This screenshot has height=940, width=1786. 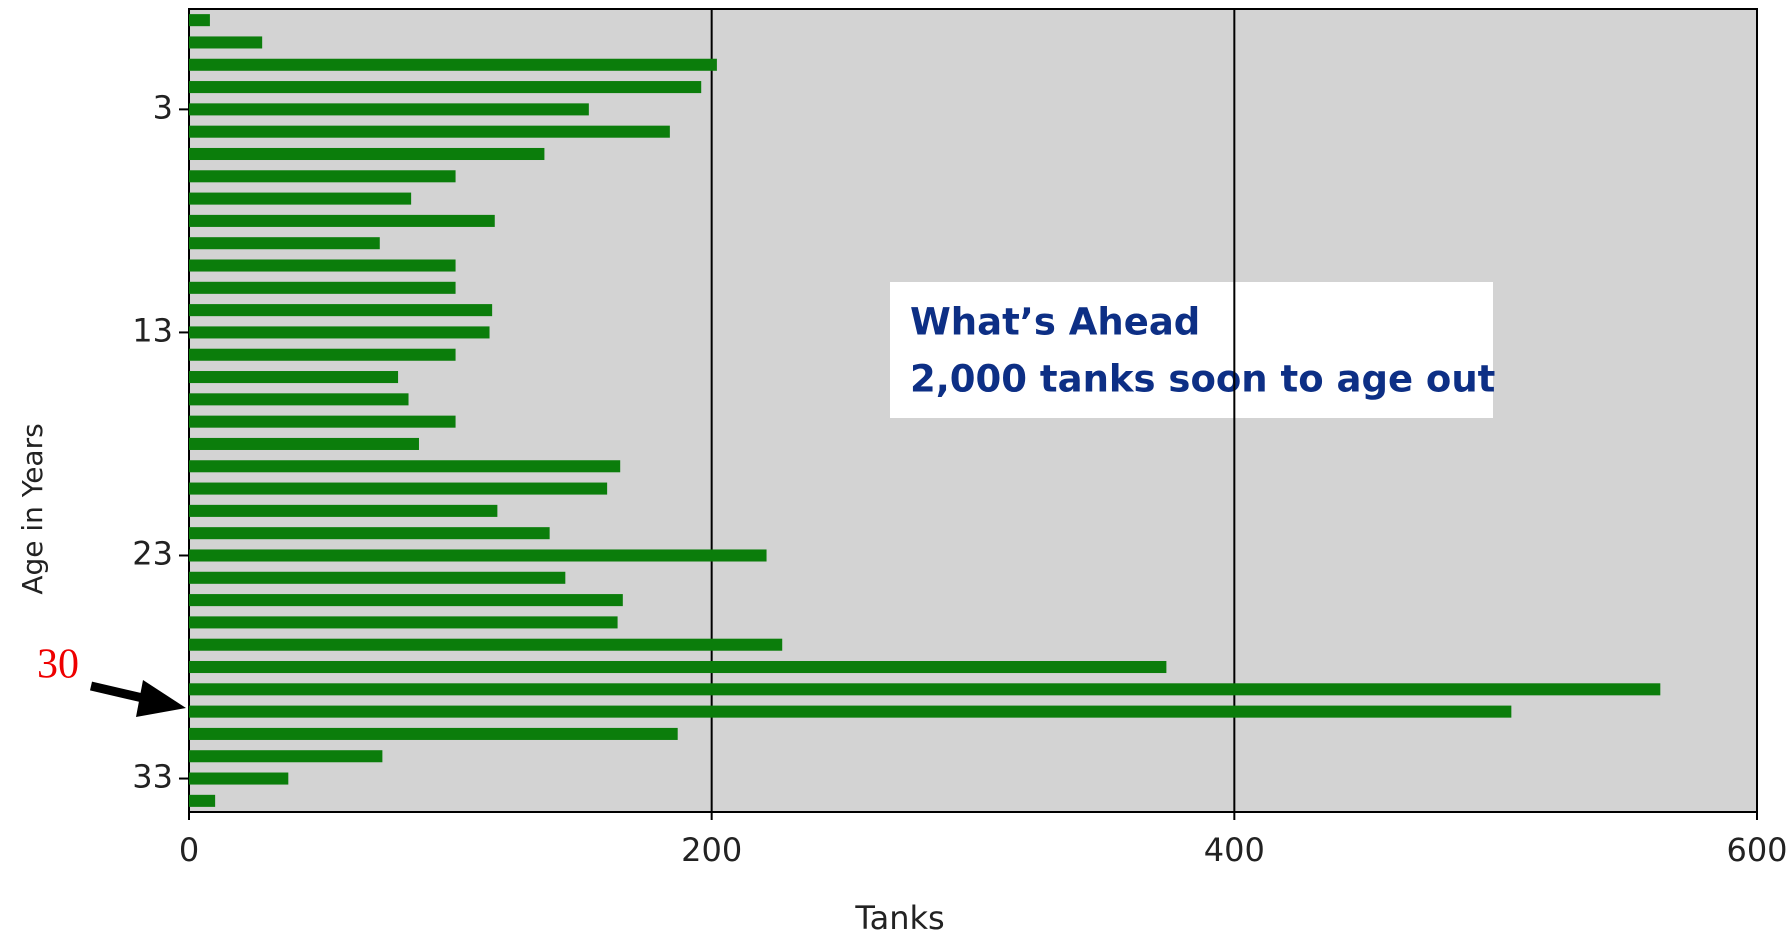 What do you see at coordinates (58, 665) in the screenshot?
I see `annotation-age: 30` at bounding box center [58, 665].